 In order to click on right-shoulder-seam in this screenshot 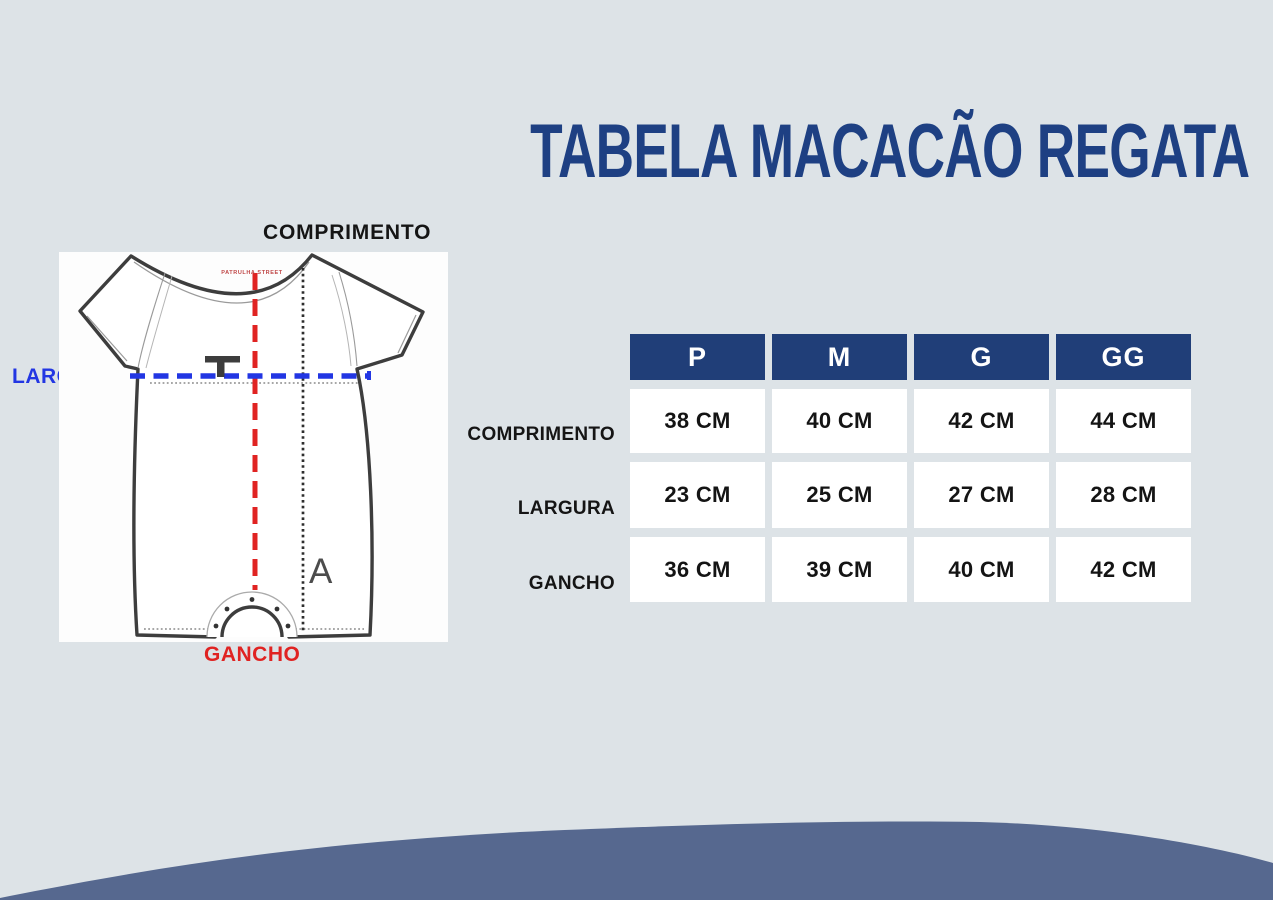, I will do `click(348, 319)`.